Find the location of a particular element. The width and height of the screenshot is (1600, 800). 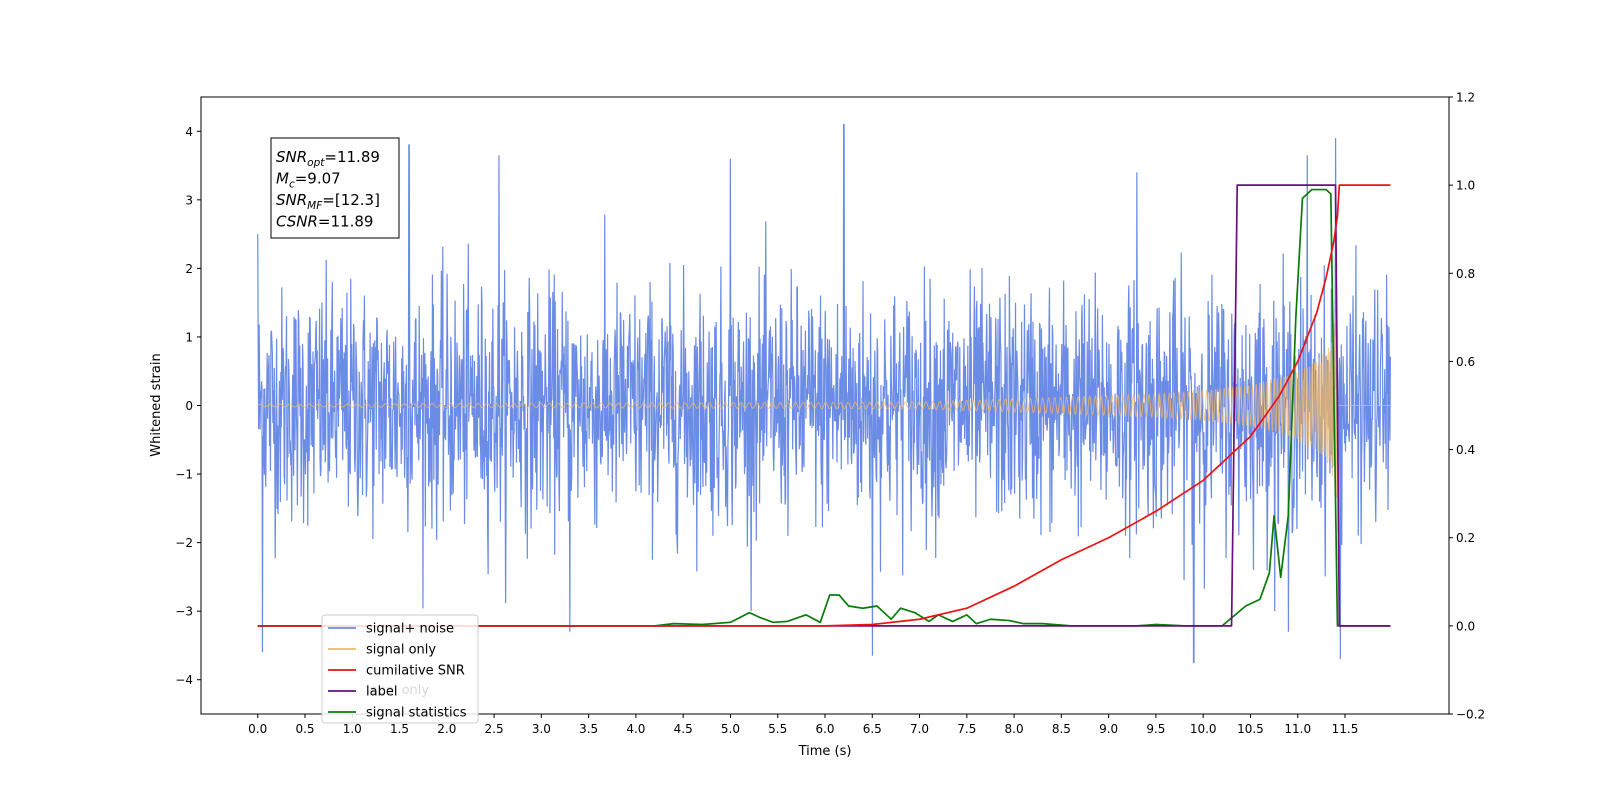

annotation-frame is located at coordinates (335, 188).